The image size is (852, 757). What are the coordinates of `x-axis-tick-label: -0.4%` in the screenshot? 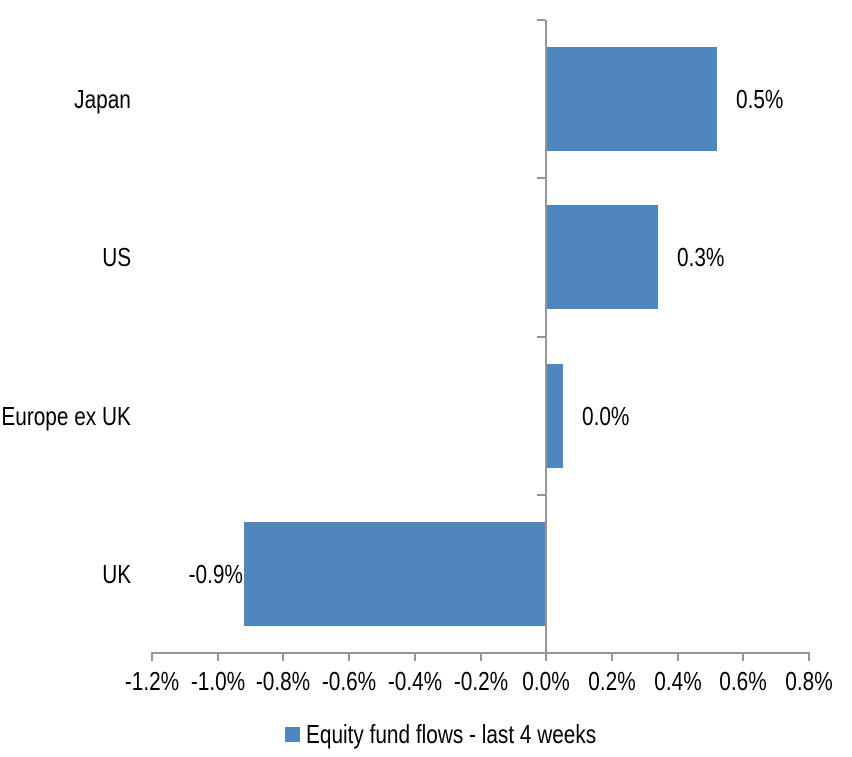 It's located at (414, 681).